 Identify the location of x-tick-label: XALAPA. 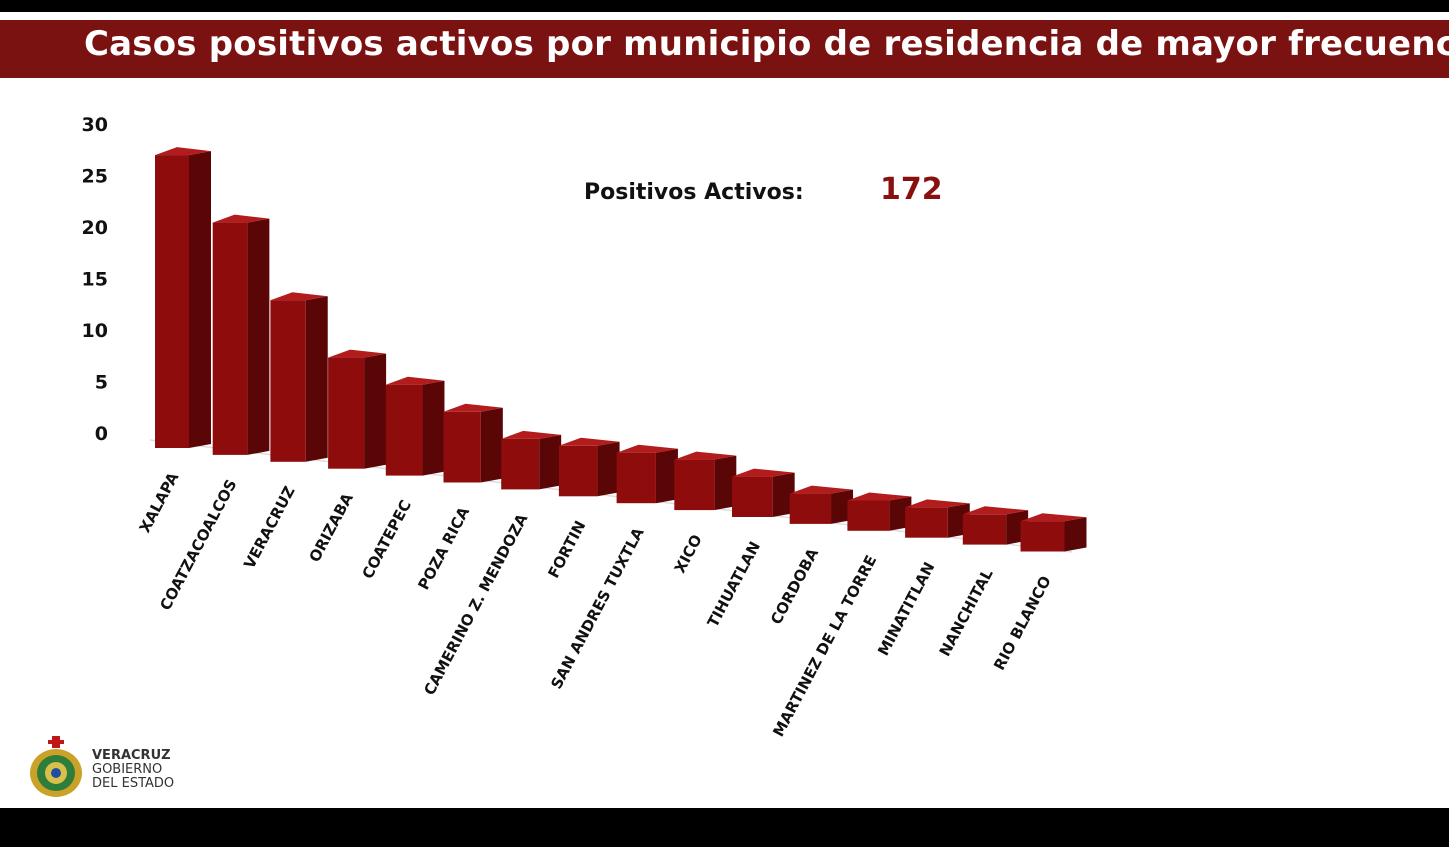
(159, 502).